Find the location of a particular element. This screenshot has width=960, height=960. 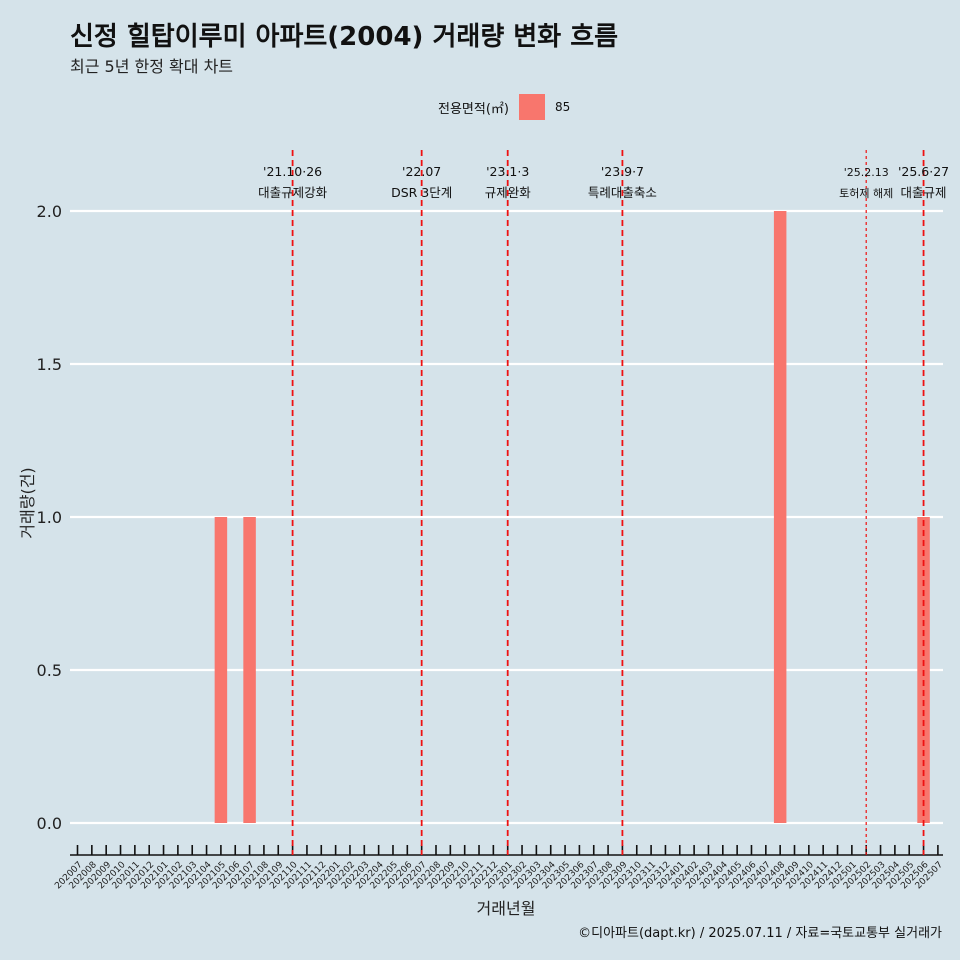

event-label: DSR 3단계 is located at coordinates (421, 192).